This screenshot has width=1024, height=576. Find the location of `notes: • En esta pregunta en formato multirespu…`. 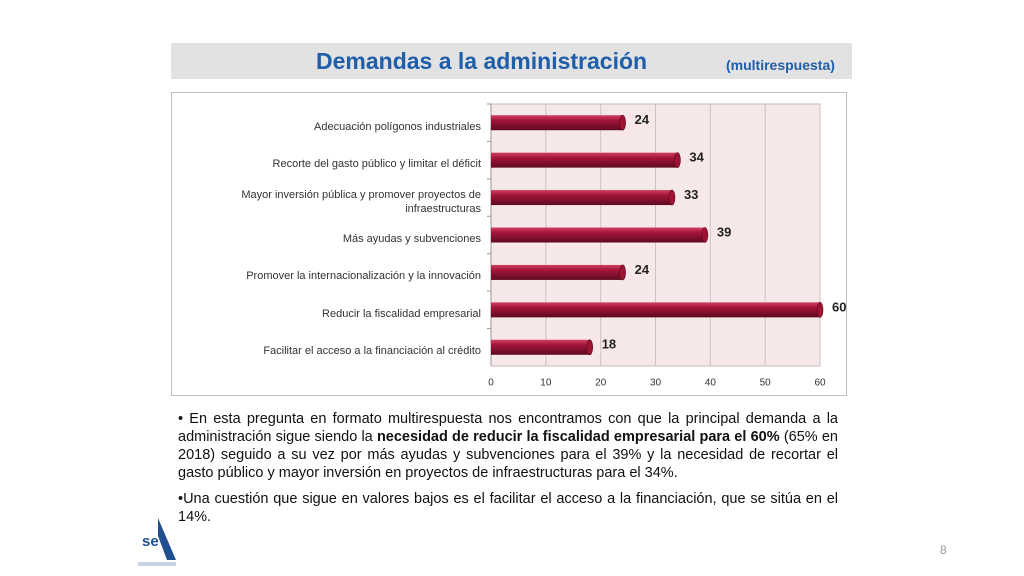

notes: • En esta pregunta en formato multirespu… is located at coordinates (508, 472).